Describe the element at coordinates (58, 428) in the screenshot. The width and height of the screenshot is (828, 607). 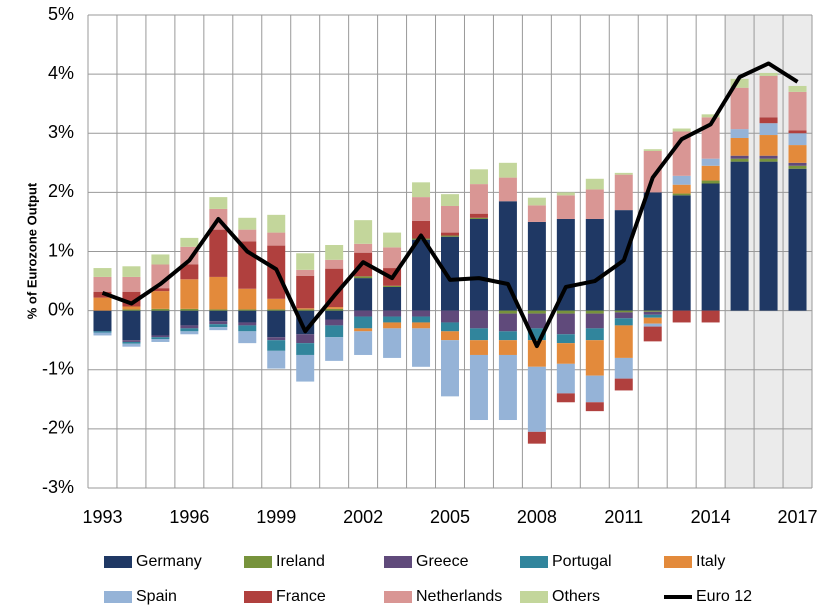
I see `y-tick-label: -2%` at that location.